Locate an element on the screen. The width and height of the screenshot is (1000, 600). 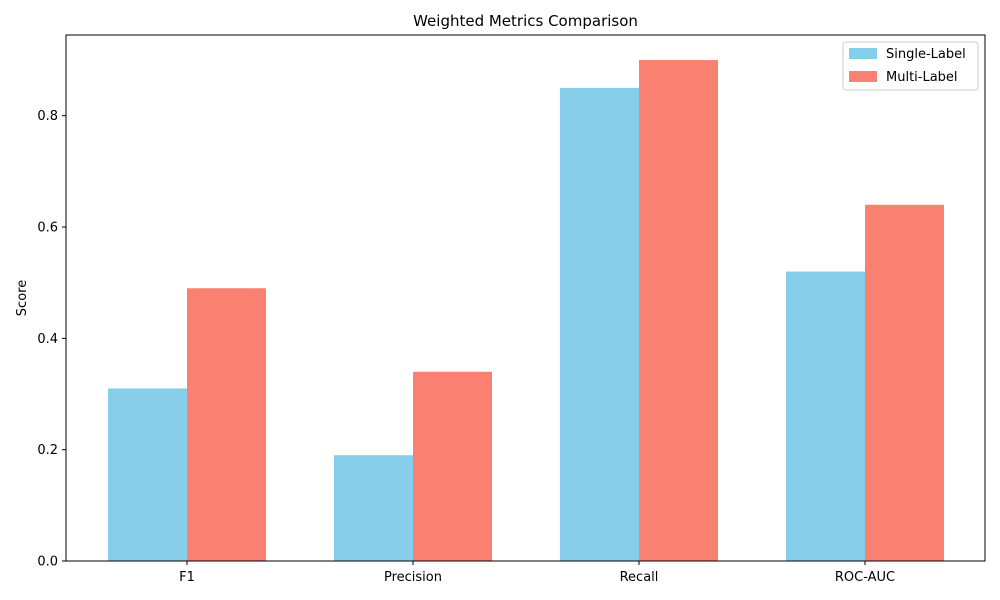
bar-single-label-roc-auc is located at coordinates (825, 416).